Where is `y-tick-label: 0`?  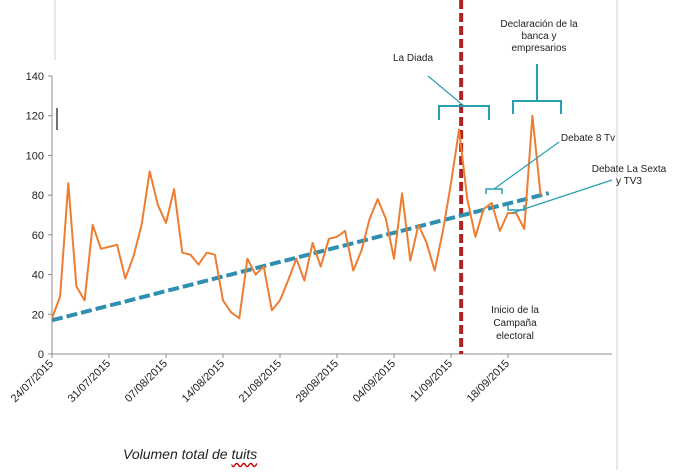 y-tick-label: 0 is located at coordinates (41, 355).